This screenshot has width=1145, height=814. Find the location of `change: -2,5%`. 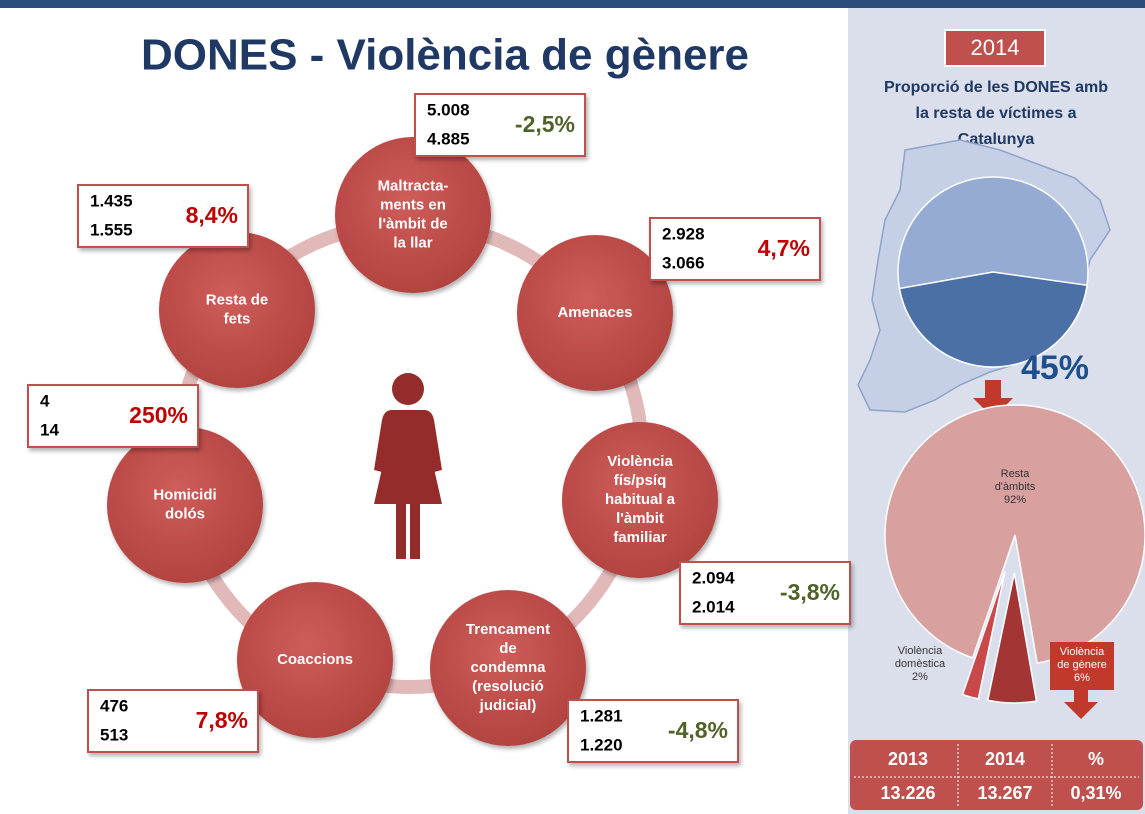

change: -2,5% is located at coordinates (545, 124).